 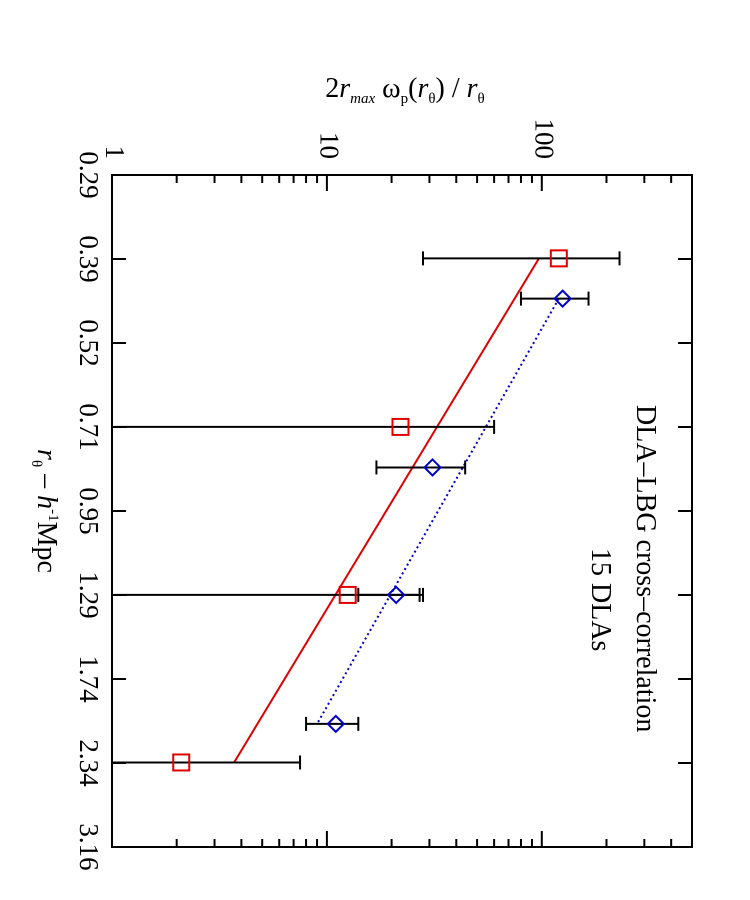 I want to click on x-tick-label: 3.16, so click(x=89, y=846).